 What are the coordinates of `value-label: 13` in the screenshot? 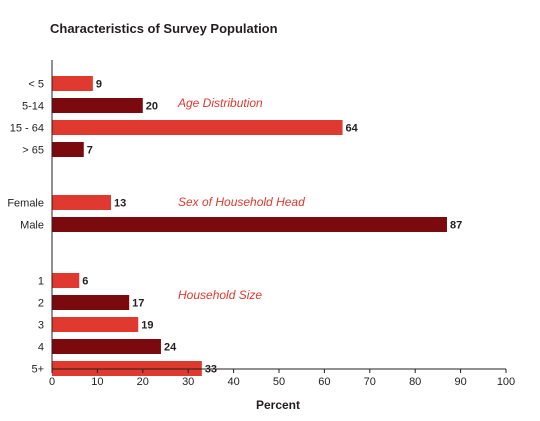 It's located at (120, 204).